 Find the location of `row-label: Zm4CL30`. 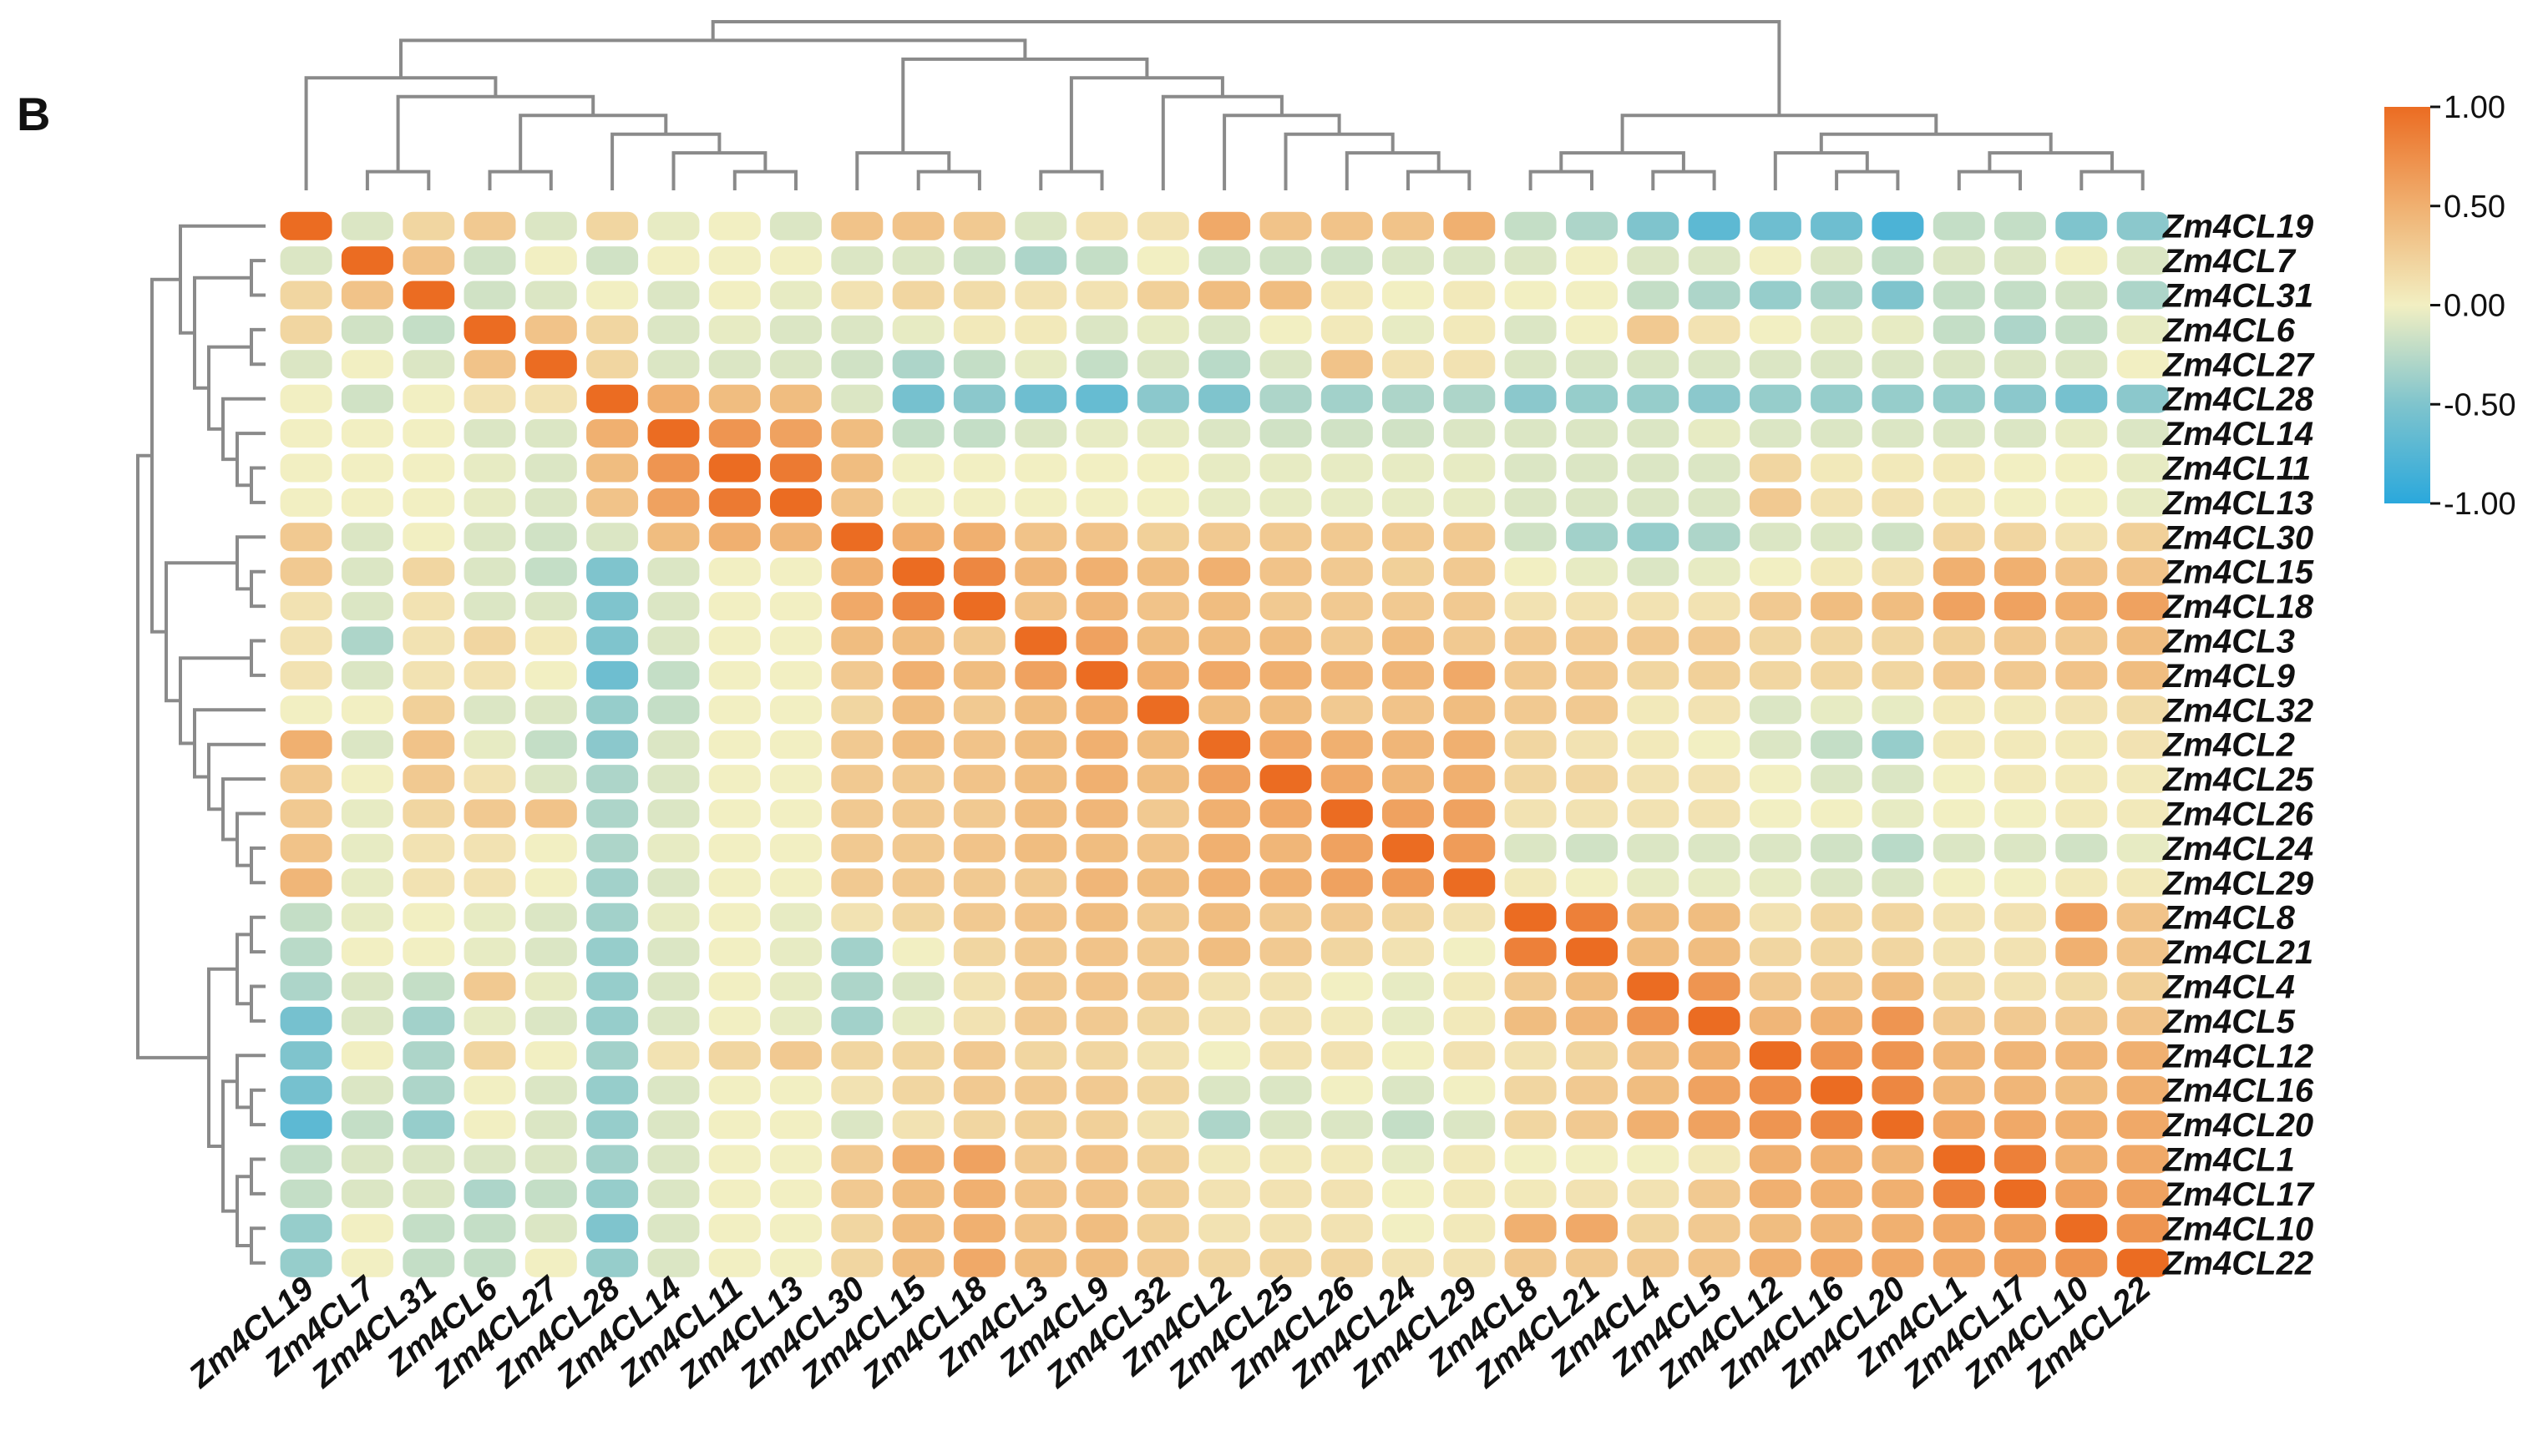

row-label: Zm4CL30 is located at coordinates (2238, 537).